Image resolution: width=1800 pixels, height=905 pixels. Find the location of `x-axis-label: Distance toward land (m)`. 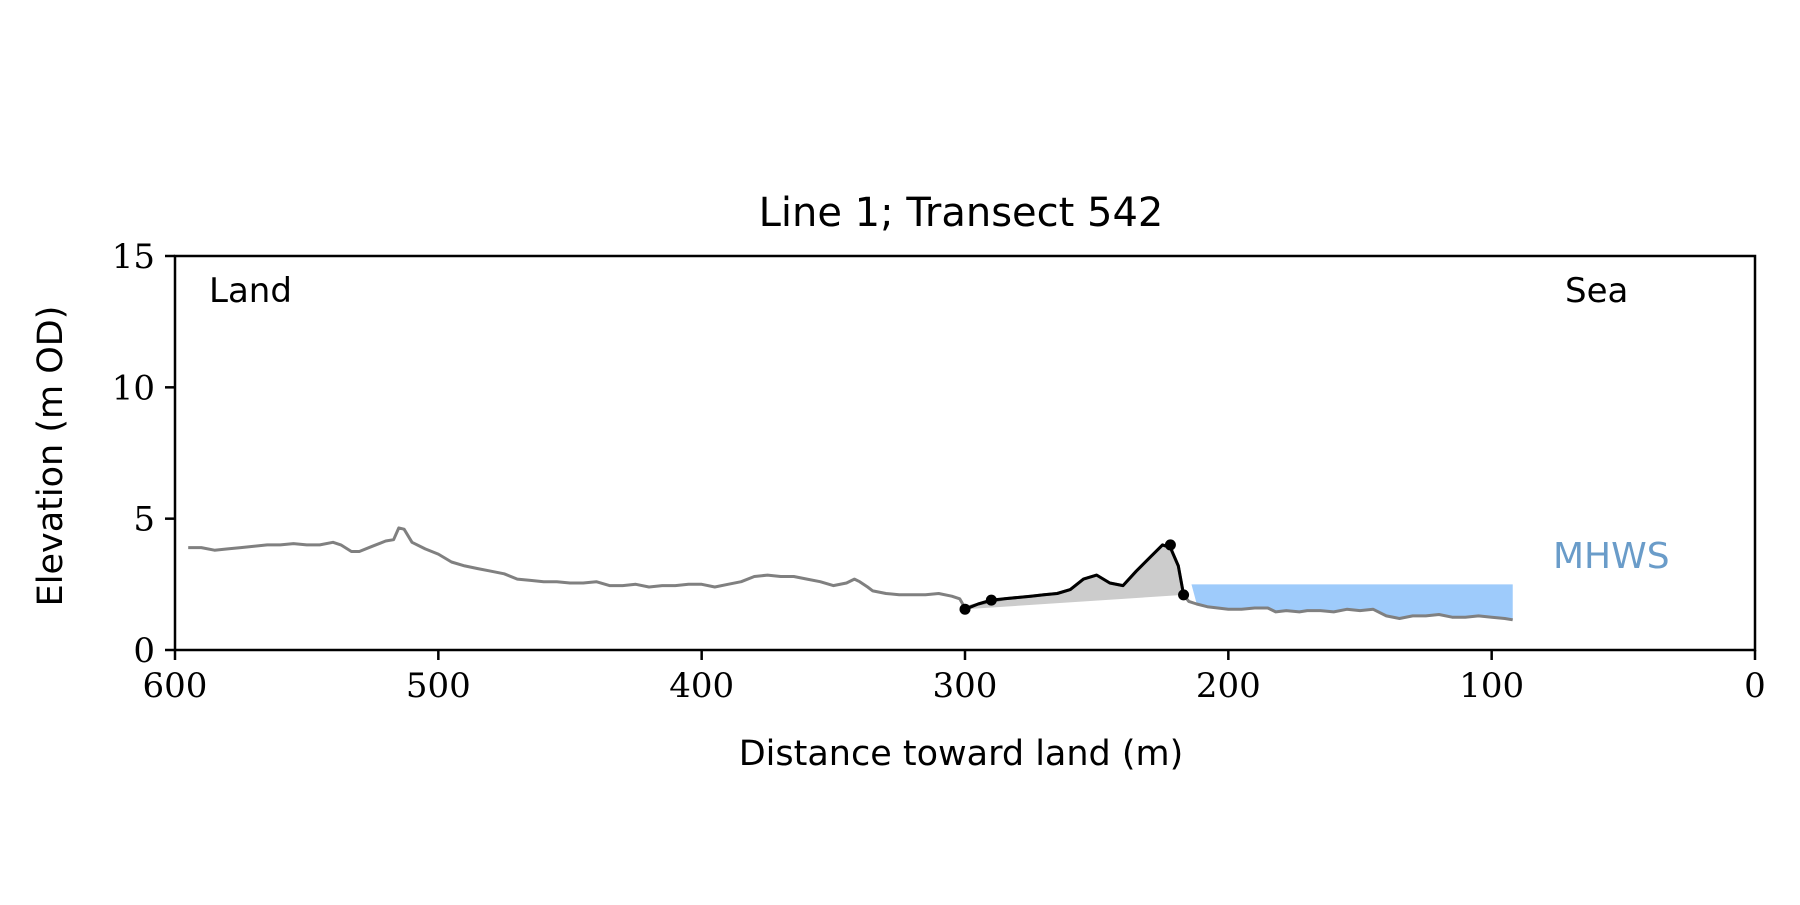

x-axis-label: Distance toward land (m) is located at coordinates (961, 754).